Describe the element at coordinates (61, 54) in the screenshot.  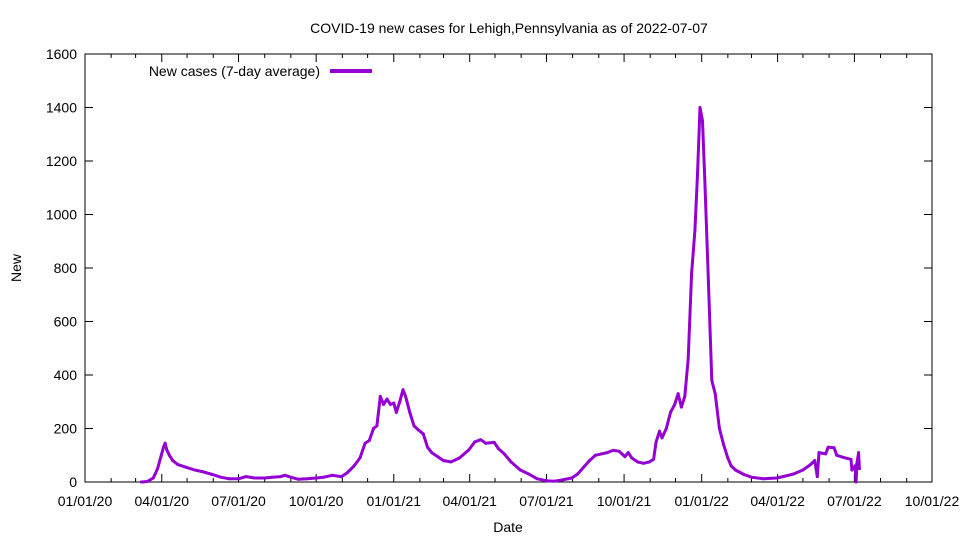
I see `y-tick-label: 1600` at that location.